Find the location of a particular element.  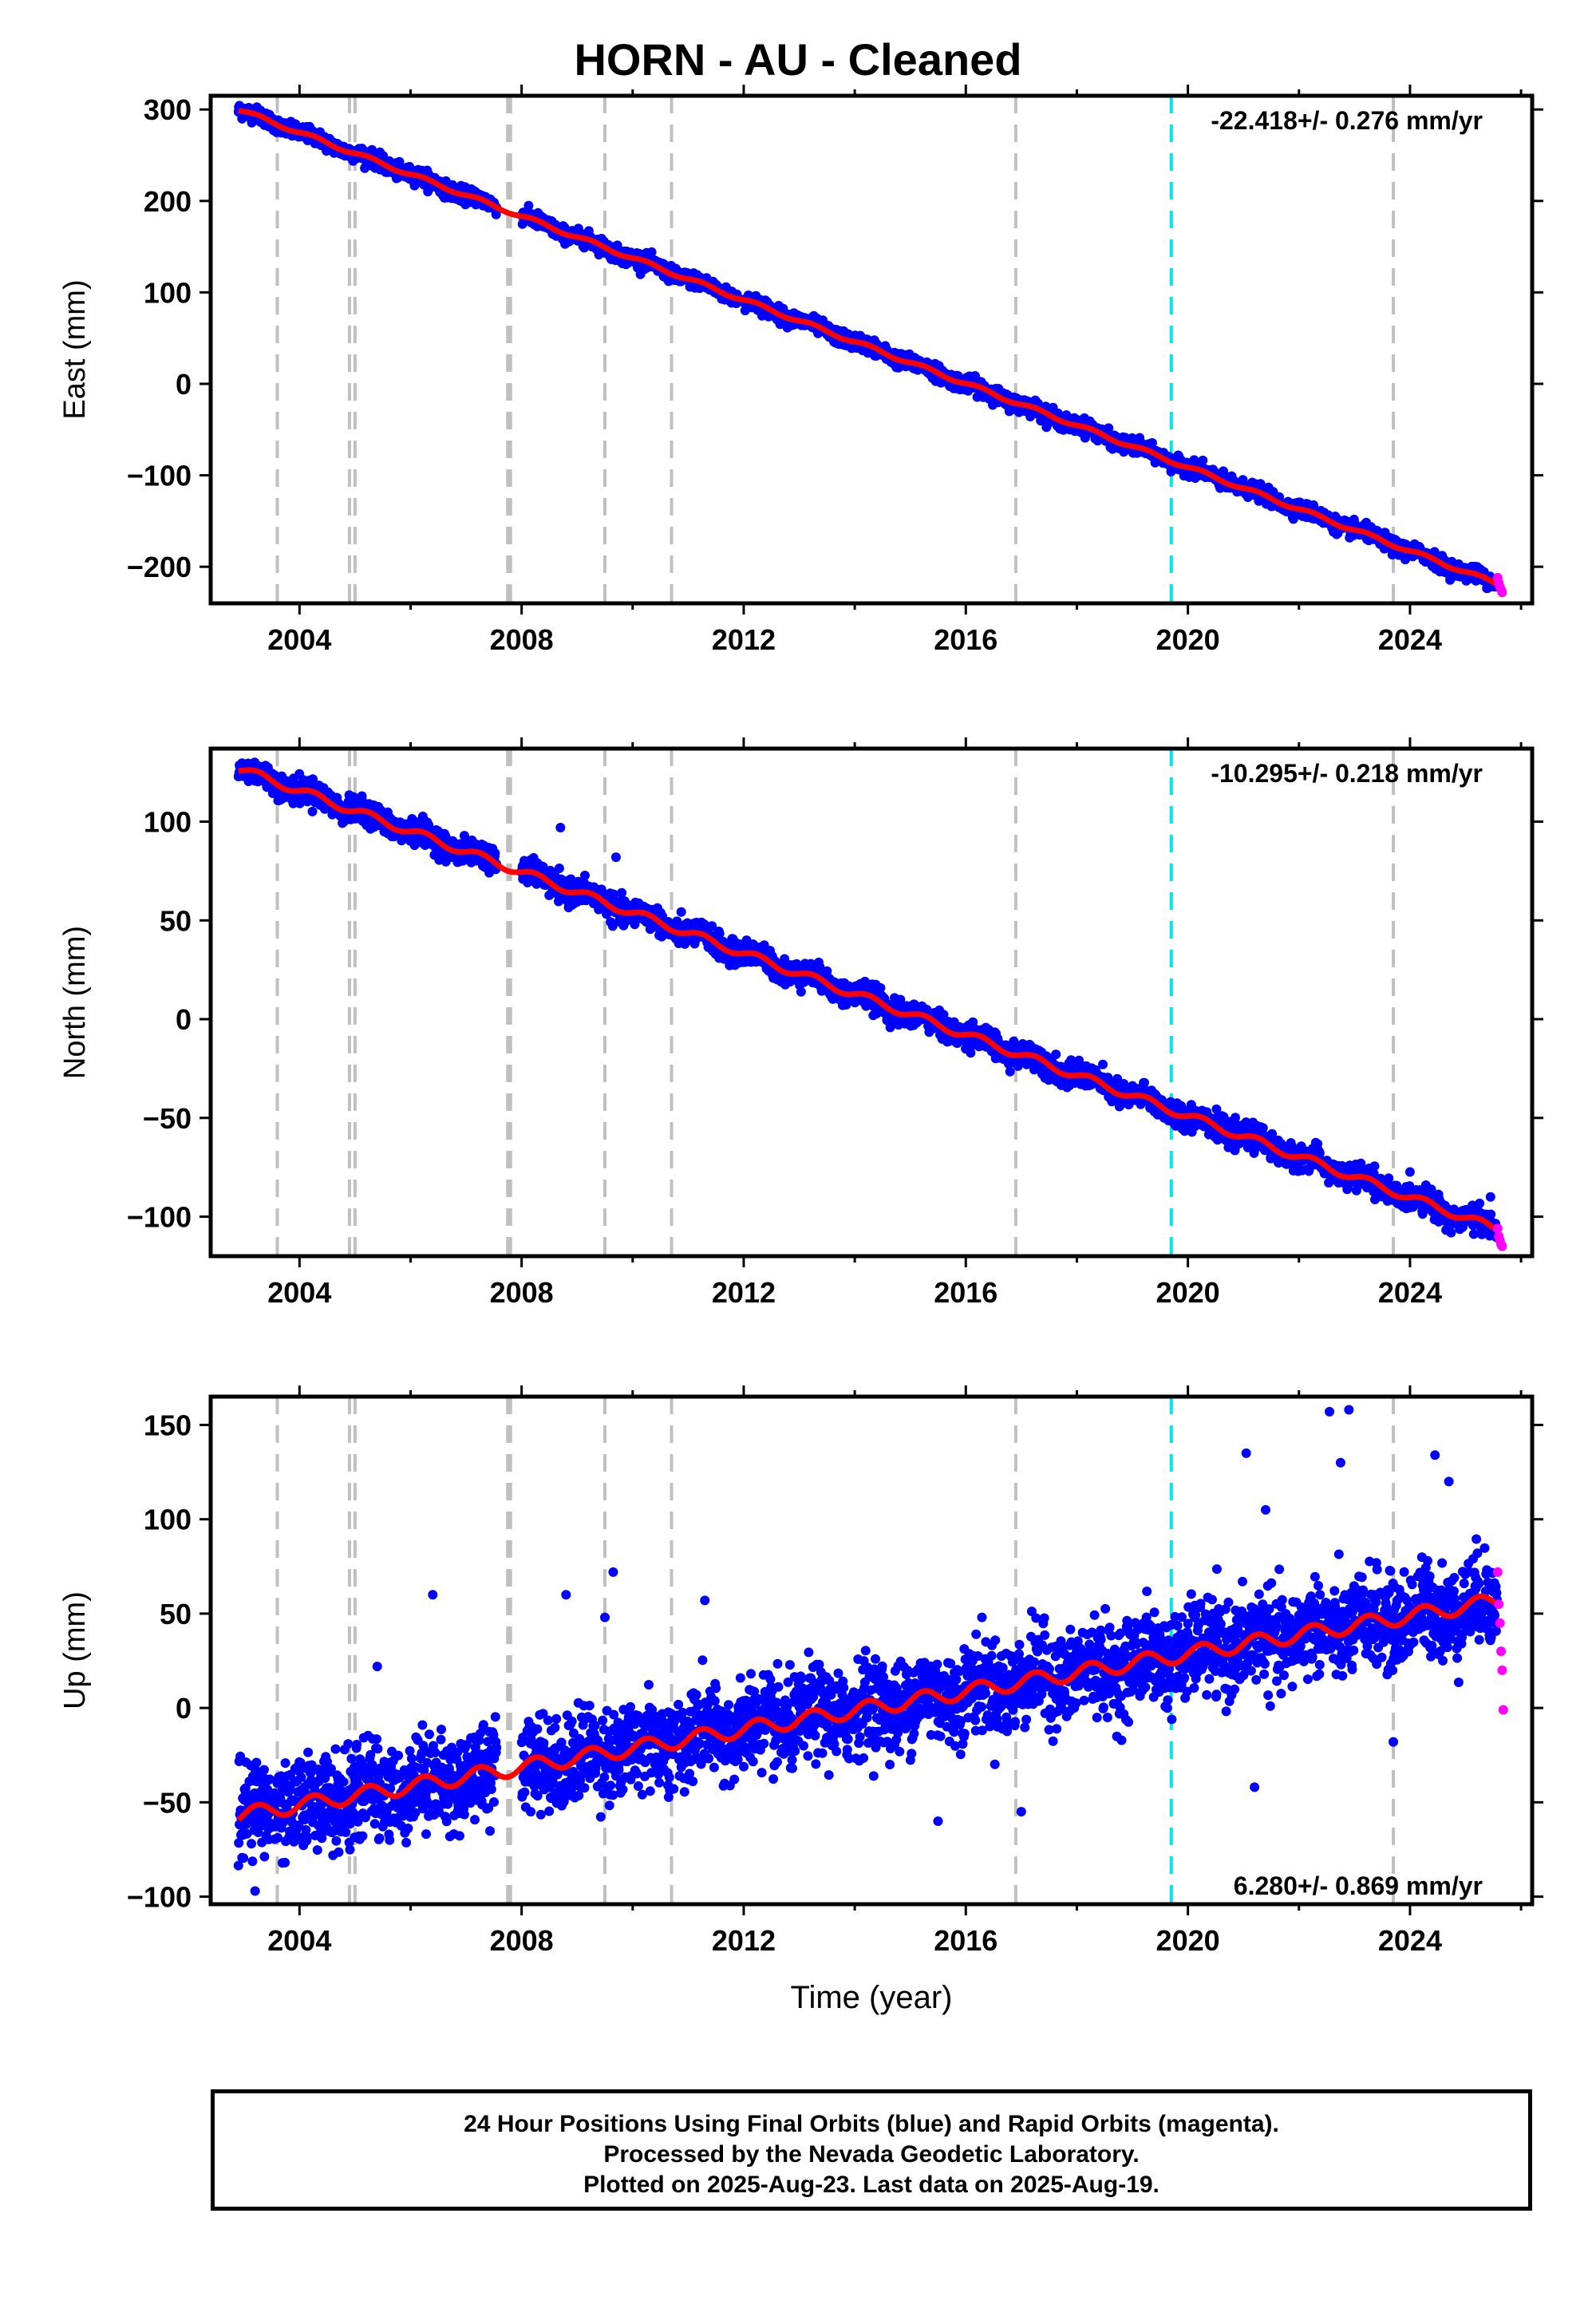

y-tick-label: −100 is located at coordinates (159, 476).